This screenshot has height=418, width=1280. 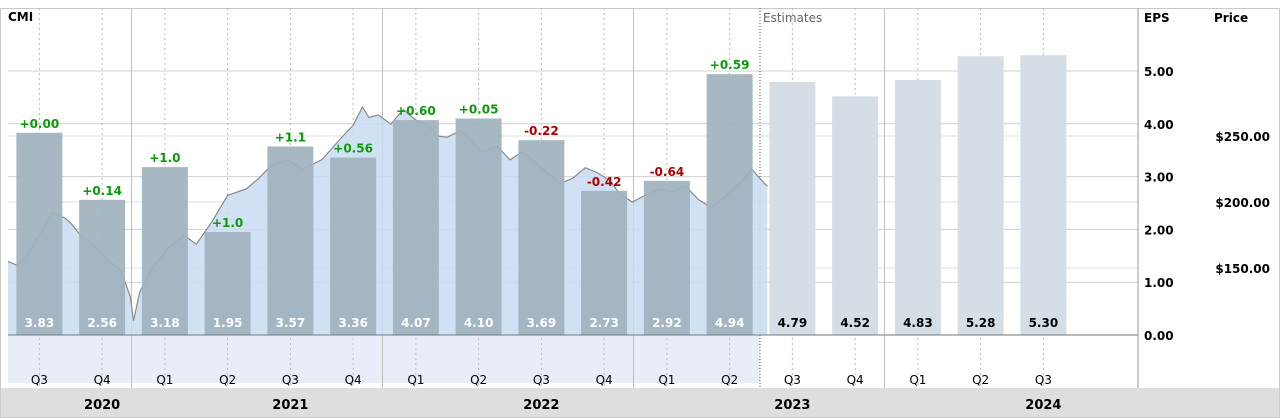 I want to click on price-axis-tick: $250.00, so click(x=1242, y=137).